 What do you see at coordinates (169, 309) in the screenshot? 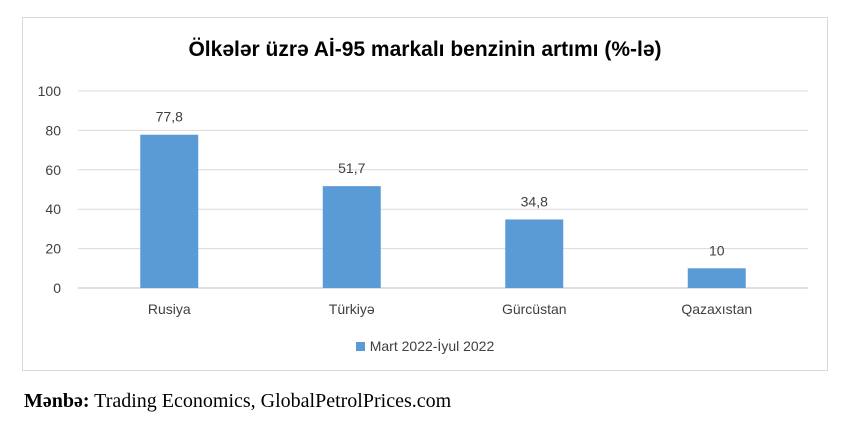
I see `x-tick-label: Rusiya` at bounding box center [169, 309].